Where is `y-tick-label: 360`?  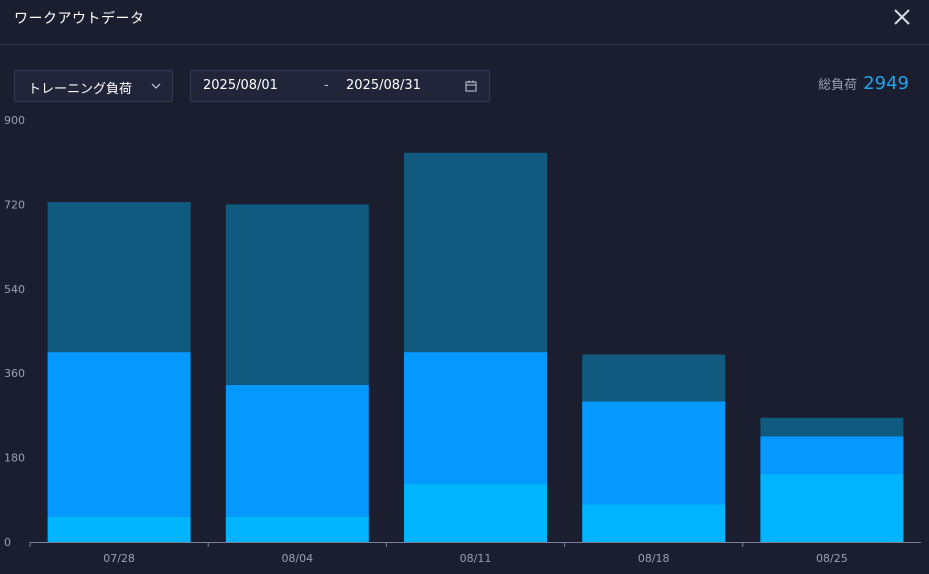 y-tick-label: 360 is located at coordinates (14, 373).